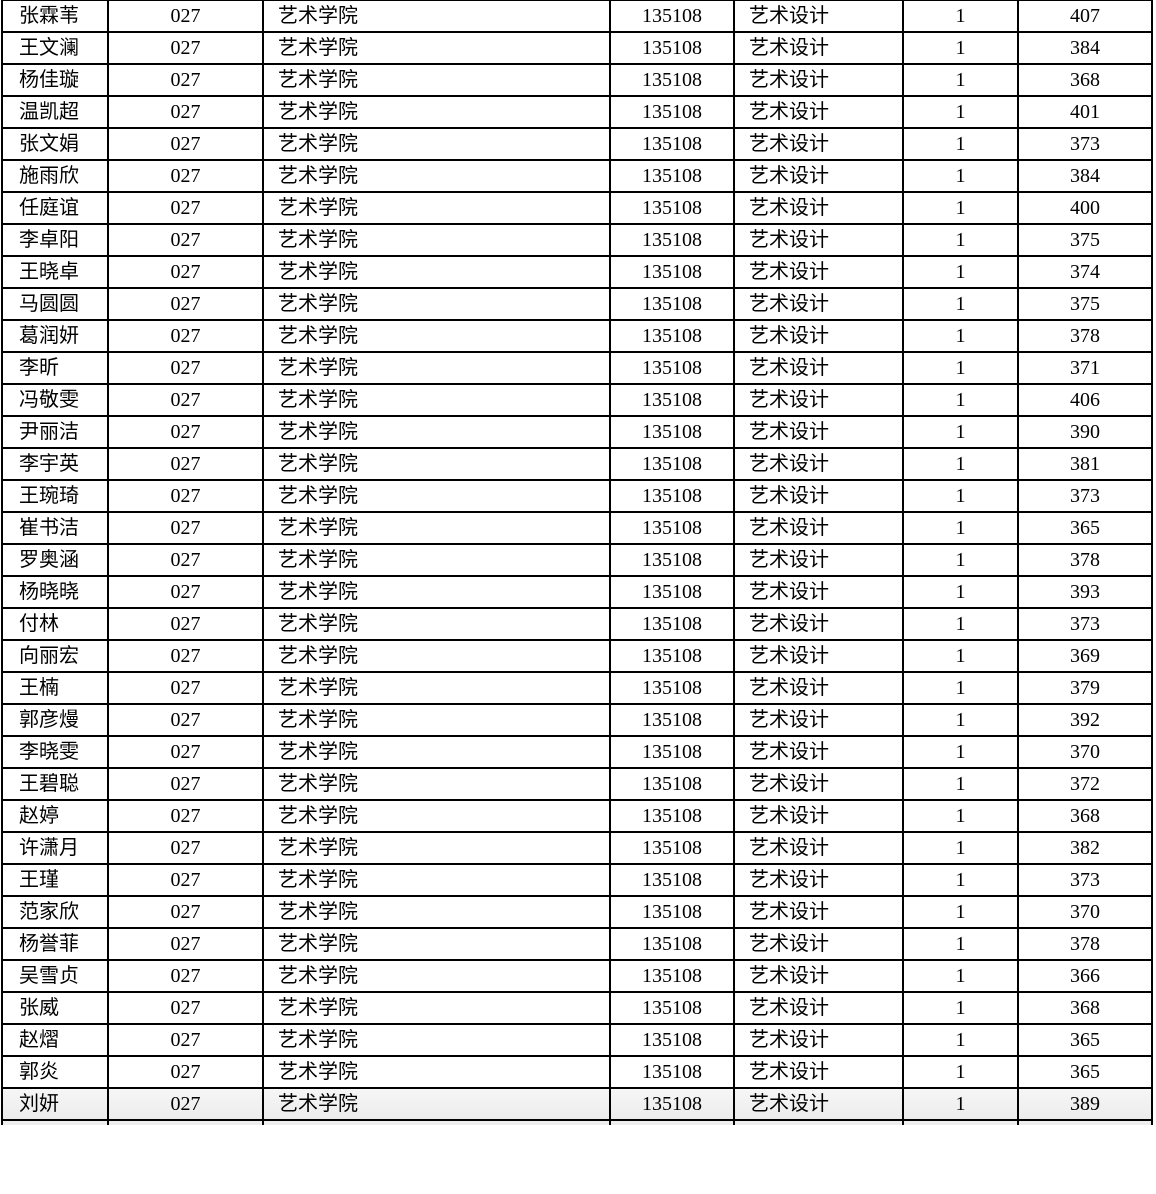 Image resolution: width=1156 pixels, height=1194 pixels. I want to click on student-name-cell: 张霖苇, so click(55, 16).